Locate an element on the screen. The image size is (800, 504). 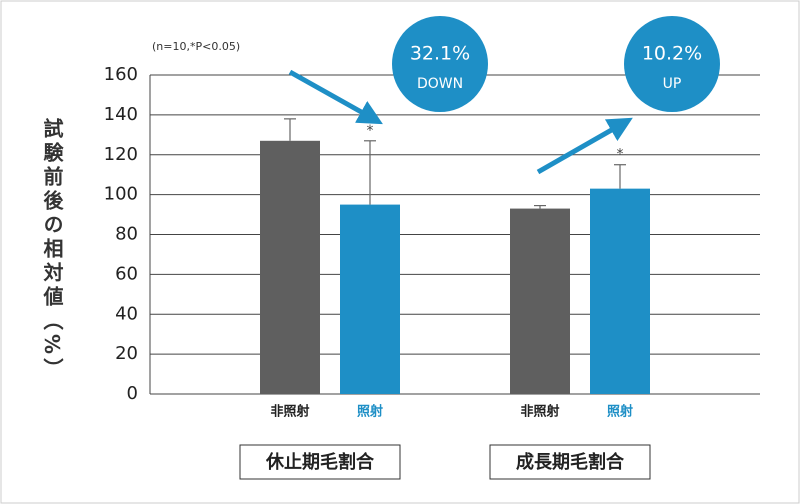
y-tick-label: 0 is located at coordinates (132, 393).